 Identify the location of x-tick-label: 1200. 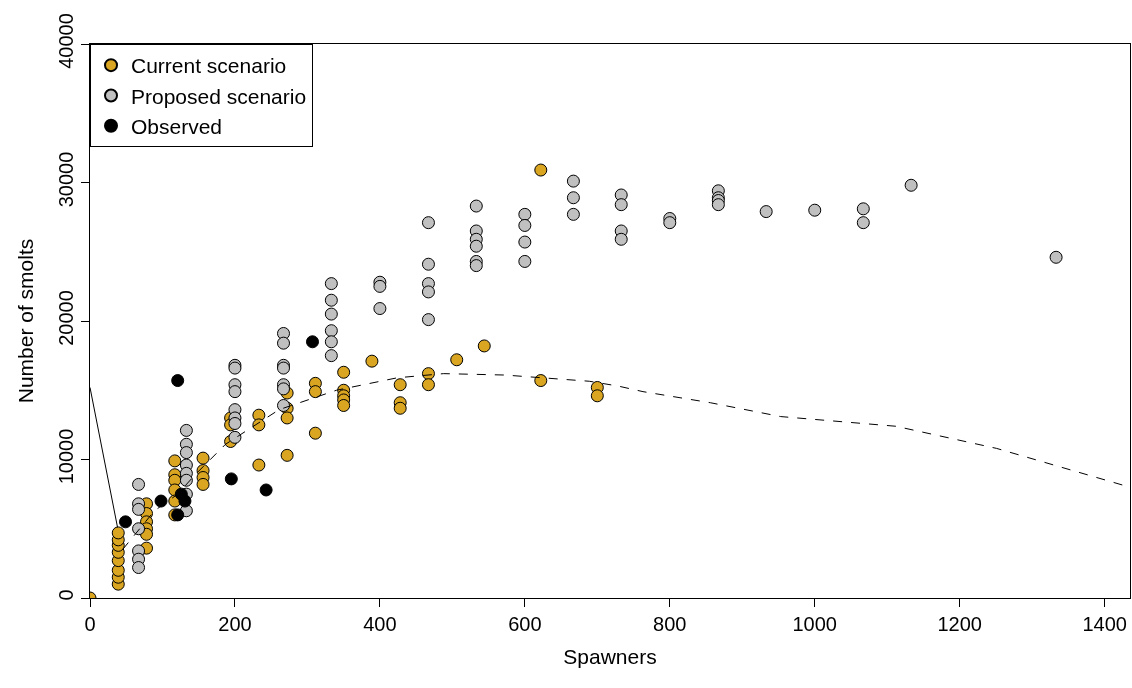
(959, 624).